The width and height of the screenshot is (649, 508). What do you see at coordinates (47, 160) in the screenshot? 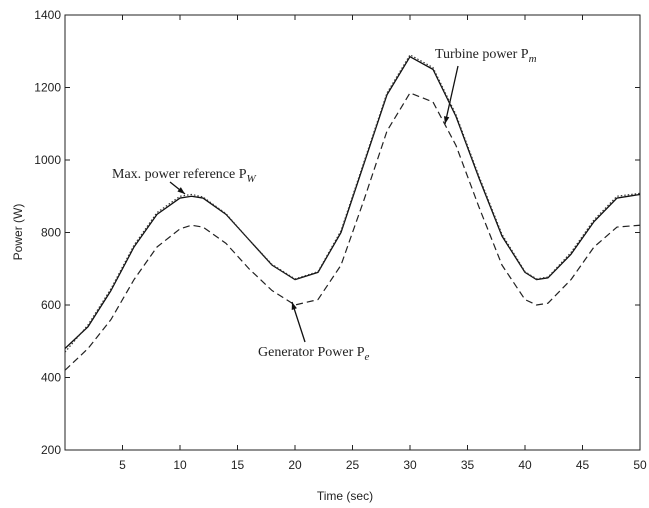
I see `y-tick-label: 1000` at bounding box center [47, 160].